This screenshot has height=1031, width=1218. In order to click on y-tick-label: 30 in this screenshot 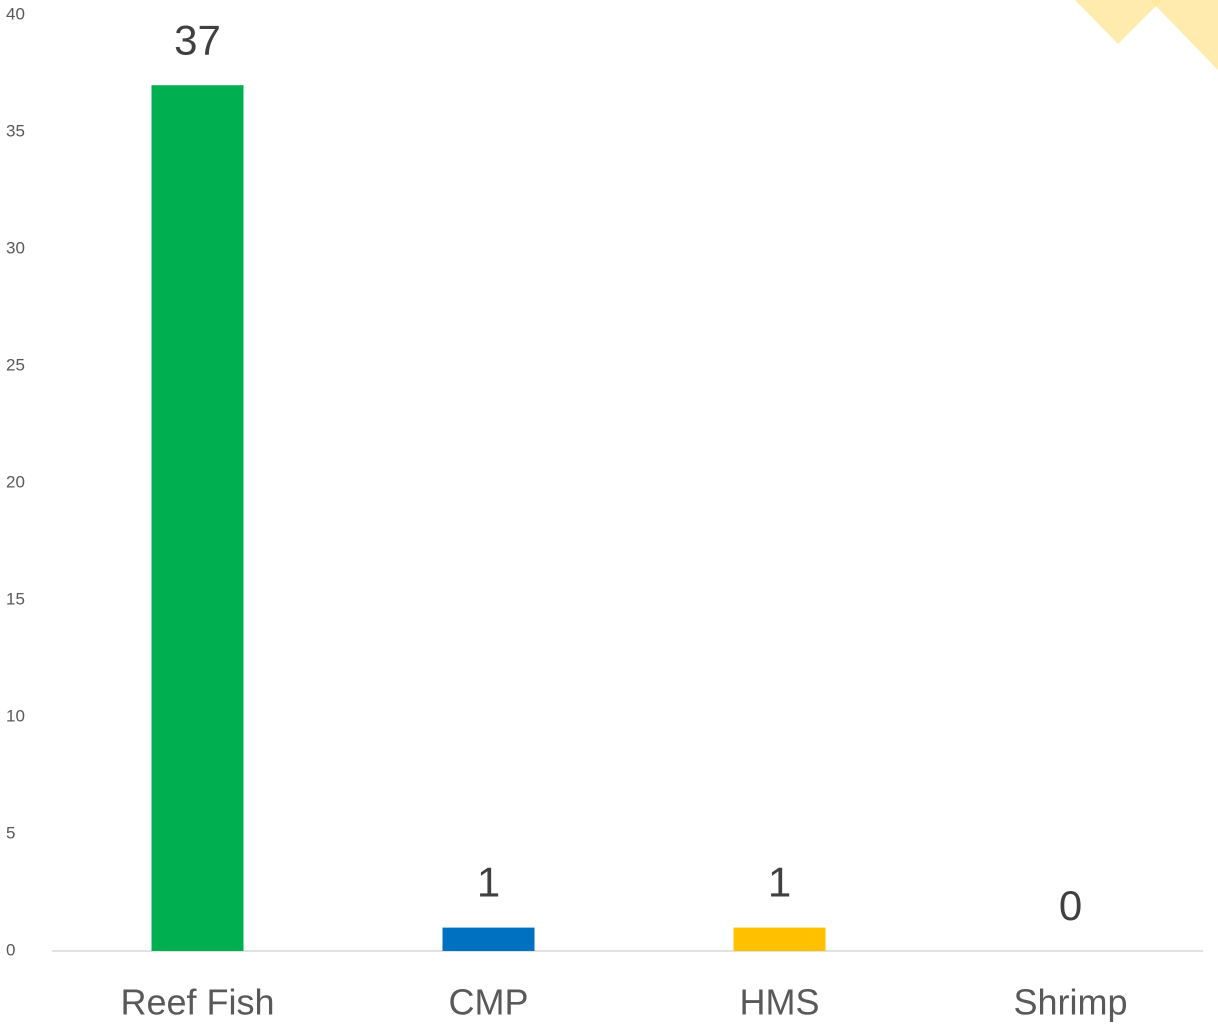, I will do `click(15, 247)`.